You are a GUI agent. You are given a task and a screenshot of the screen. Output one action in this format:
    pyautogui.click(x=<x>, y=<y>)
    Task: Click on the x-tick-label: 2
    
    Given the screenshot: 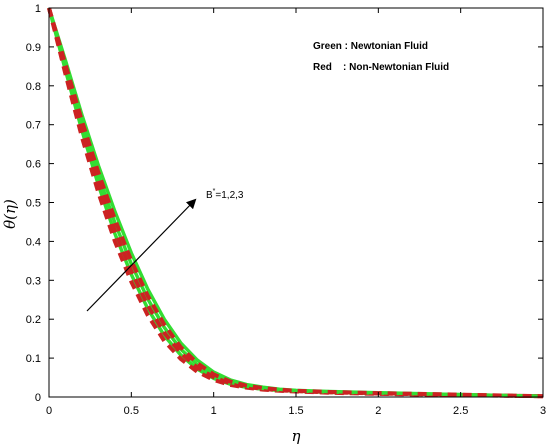 What is the action you would take?
    pyautogui.click(x=378, y=411)
    